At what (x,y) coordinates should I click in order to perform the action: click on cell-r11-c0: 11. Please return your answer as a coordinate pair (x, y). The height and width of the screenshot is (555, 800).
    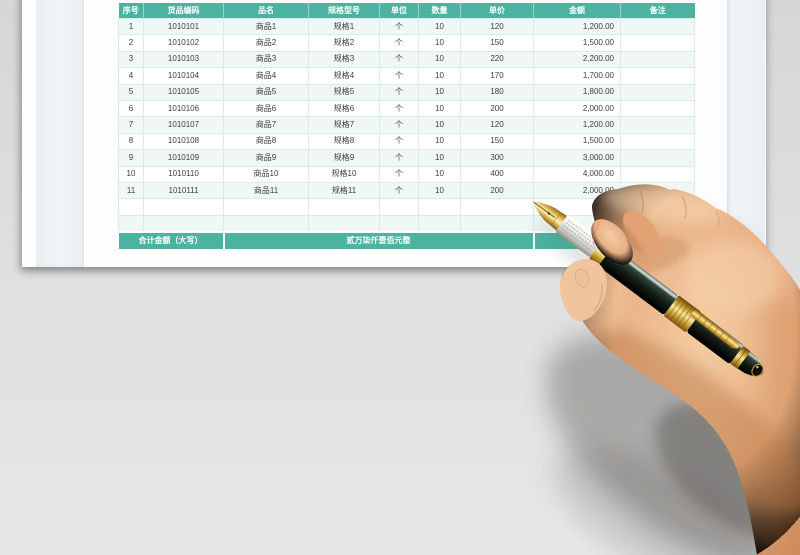
    Looking at the image, I should click on (131, 190).